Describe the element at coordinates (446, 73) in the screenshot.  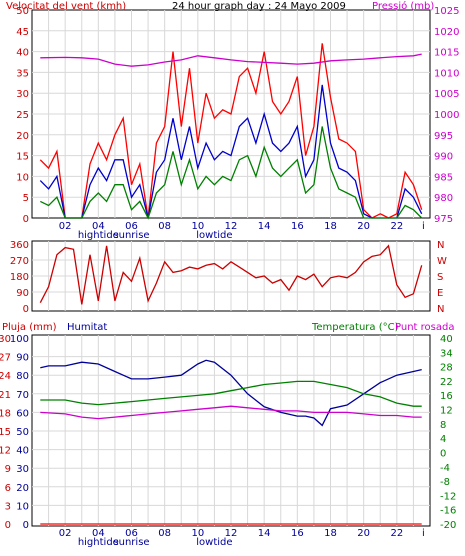
I see `pressure-tick-label: 1010` at that location.